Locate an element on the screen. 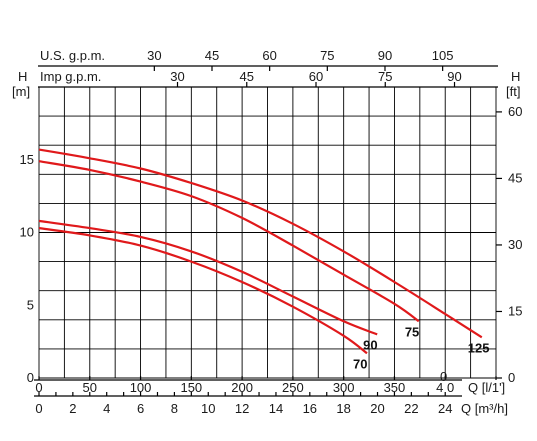 The height and width of the screenshot is (441, 537). lmin-tick-label: 350 is located at coordinates (395, 387).